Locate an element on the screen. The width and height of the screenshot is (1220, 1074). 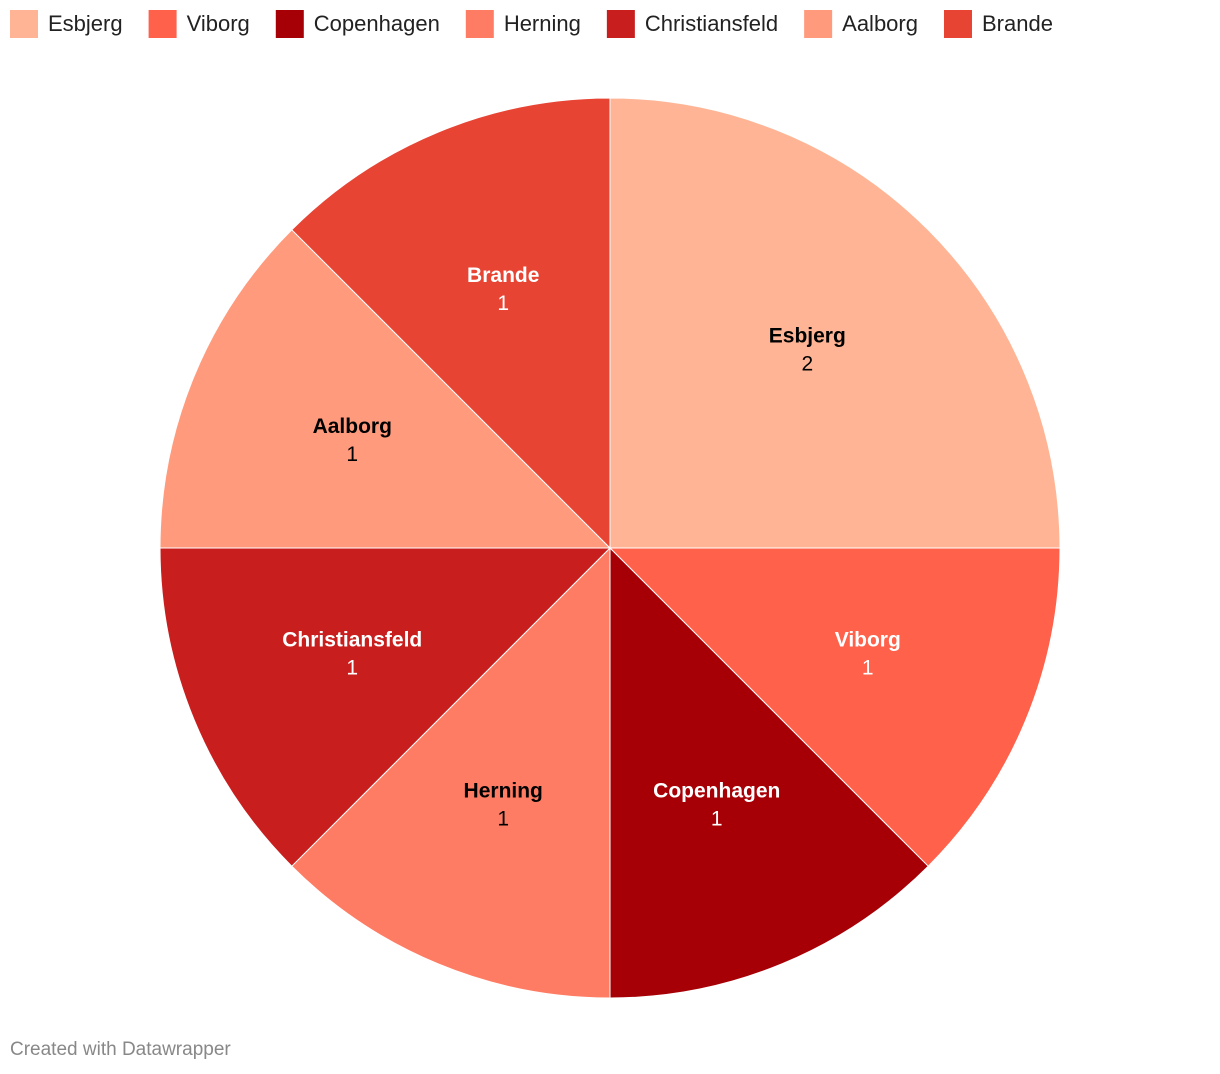
legend-label: Brande is located at coordinates (1017, 23).